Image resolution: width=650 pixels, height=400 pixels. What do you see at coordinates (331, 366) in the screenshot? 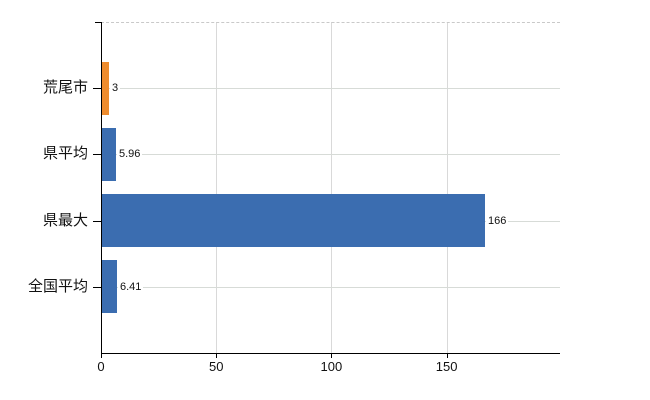
I see `x-tick-label: 100` at bounding box center [331, 366].